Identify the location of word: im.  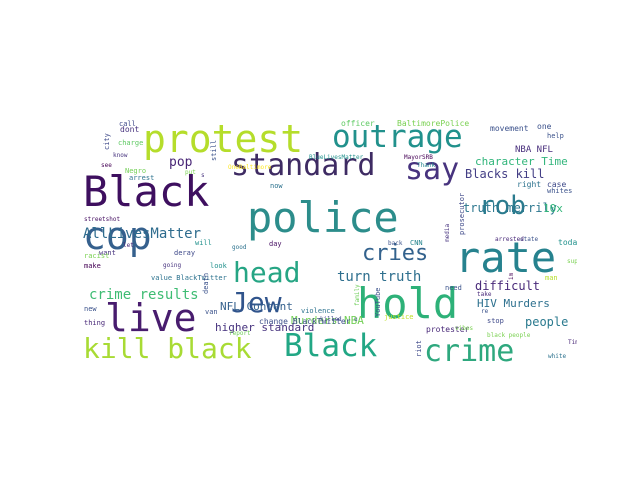
(511, 276).